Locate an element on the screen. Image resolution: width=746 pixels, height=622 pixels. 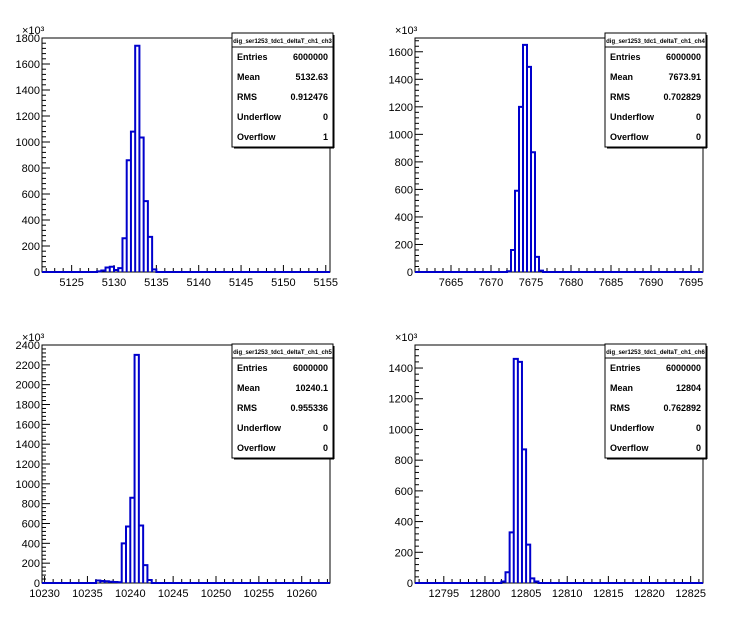
y-tick-label: 2400 is located at coordinates (28, 346).